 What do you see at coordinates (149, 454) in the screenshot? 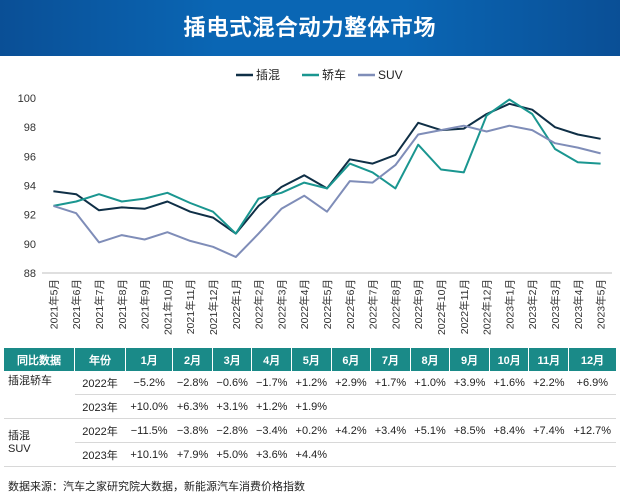
I see `value-cell: +10.1%` at bounding box center [149, 454].